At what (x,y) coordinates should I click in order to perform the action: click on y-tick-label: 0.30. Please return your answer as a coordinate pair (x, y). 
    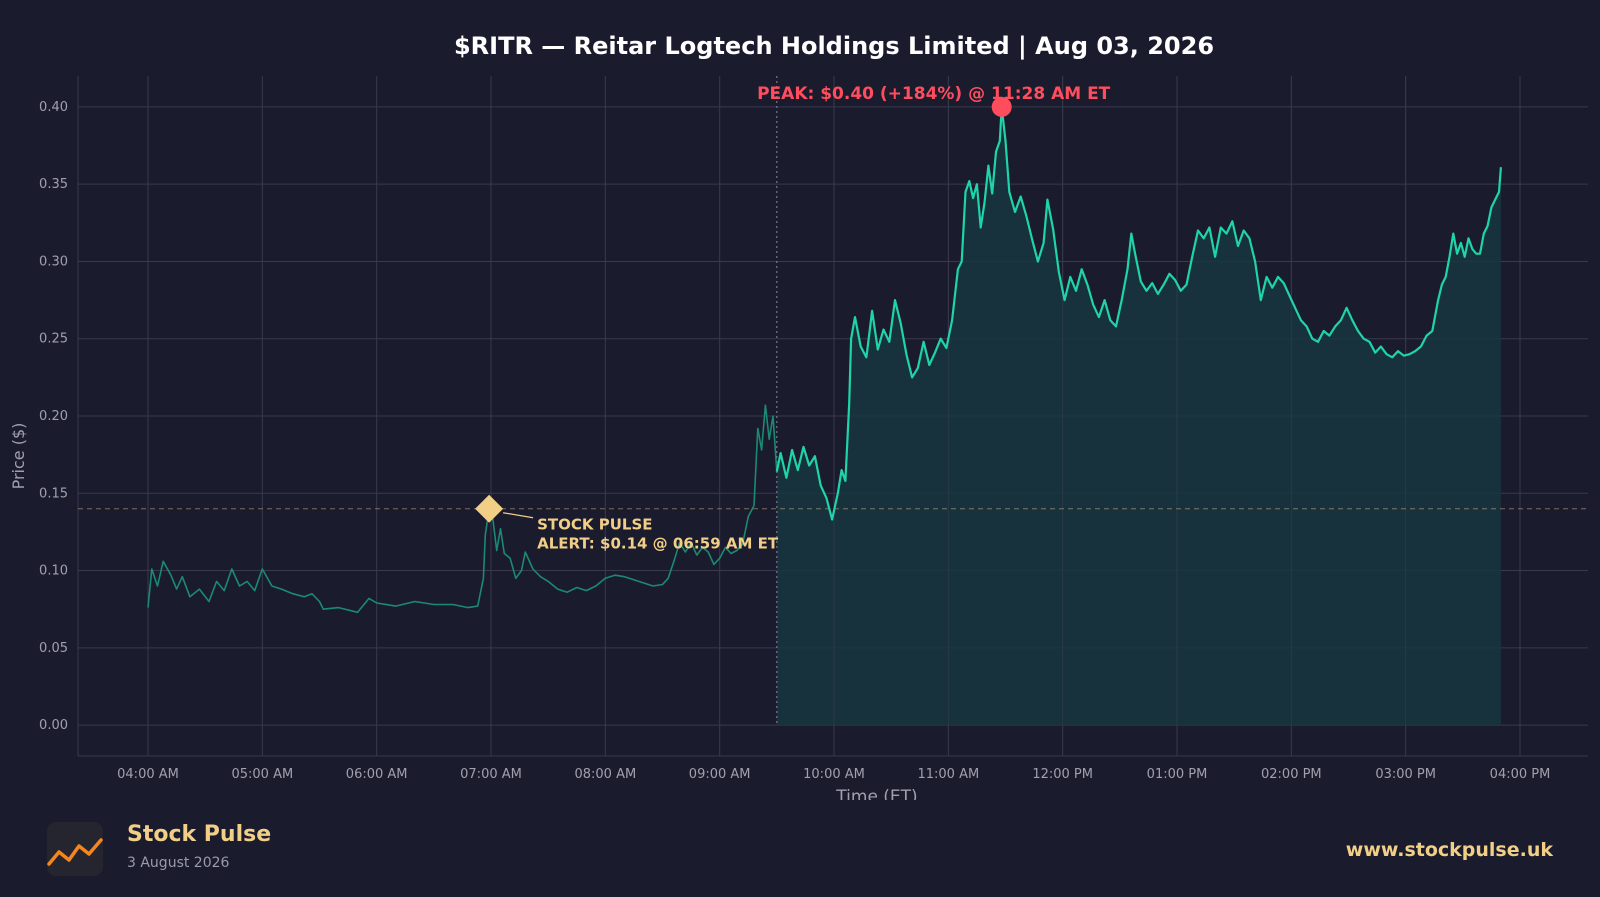
    Looking at the image, I should click on (53, 261).